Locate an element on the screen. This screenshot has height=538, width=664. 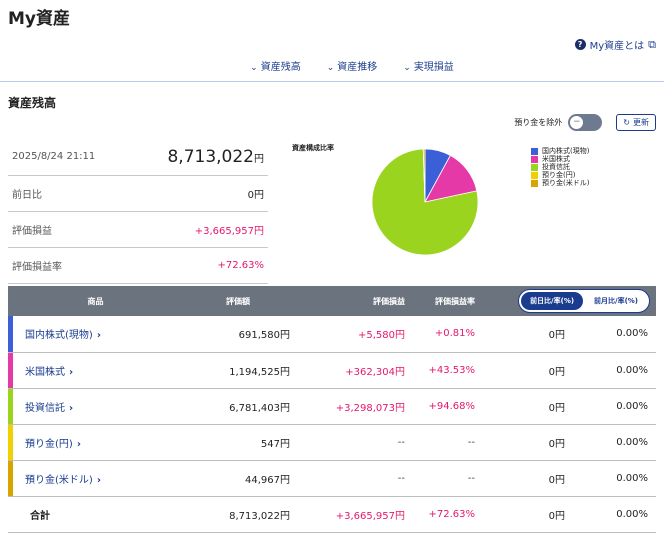
header-compare: 前日比/率(%) 前月比/率(%) is located at coordinates (569, 301).